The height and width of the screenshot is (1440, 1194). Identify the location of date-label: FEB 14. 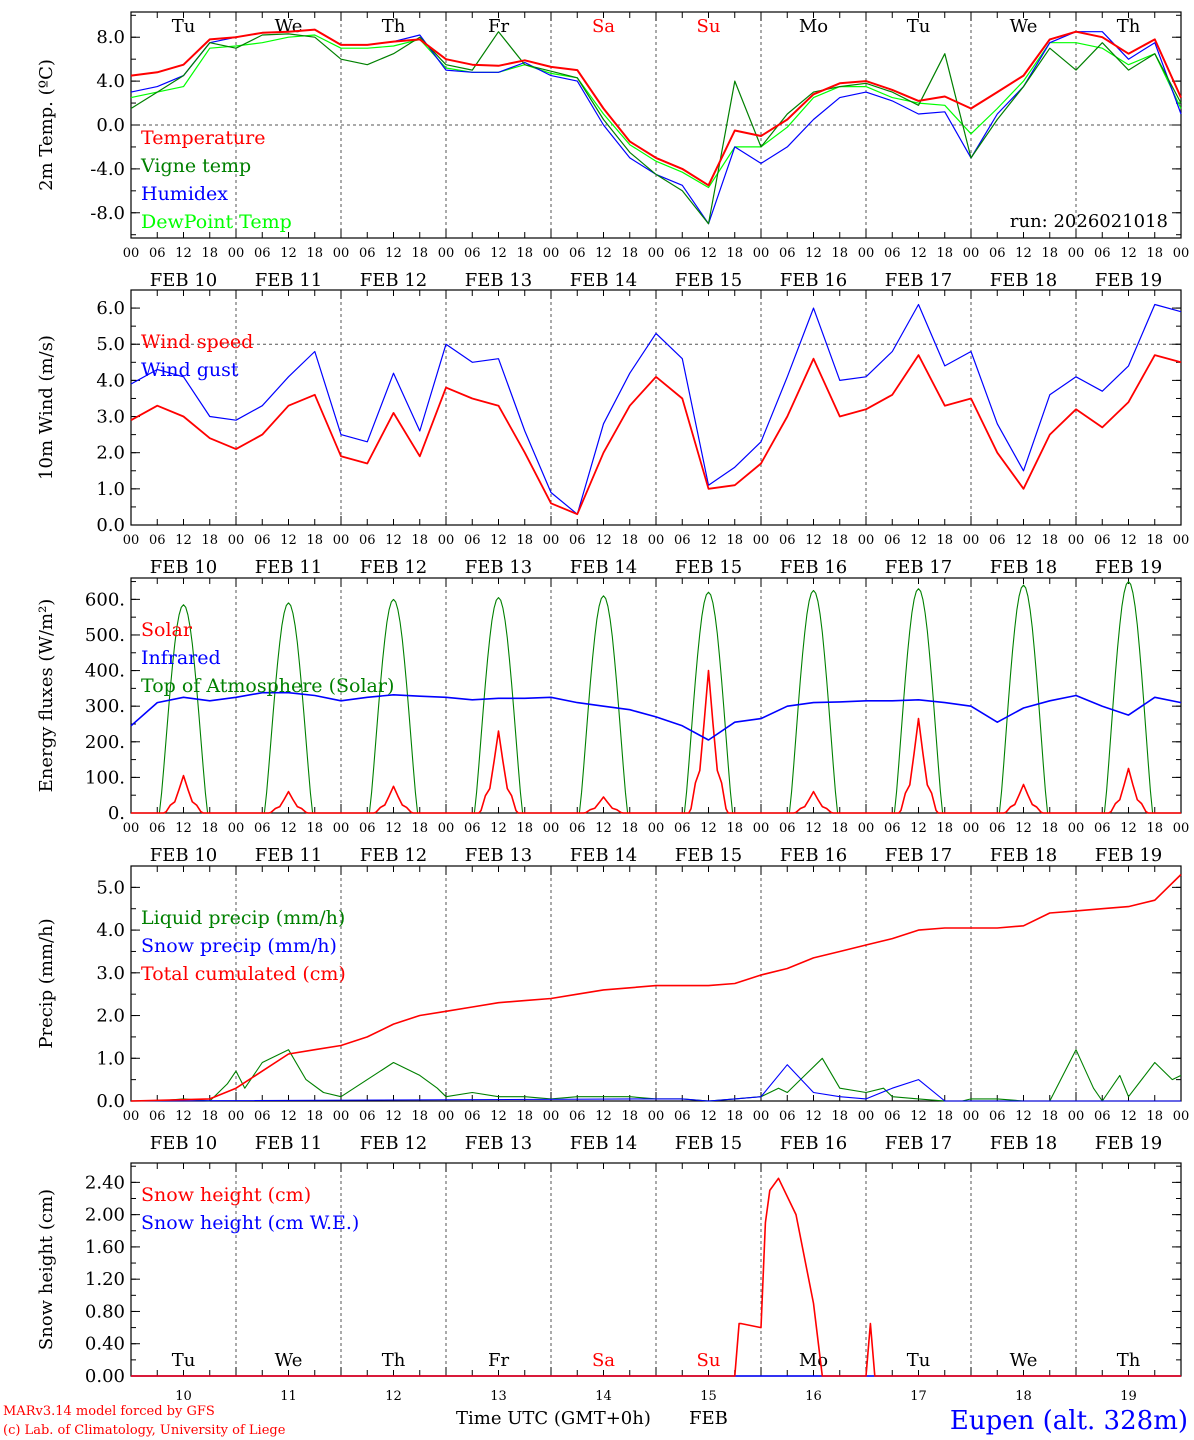
(603, 855).